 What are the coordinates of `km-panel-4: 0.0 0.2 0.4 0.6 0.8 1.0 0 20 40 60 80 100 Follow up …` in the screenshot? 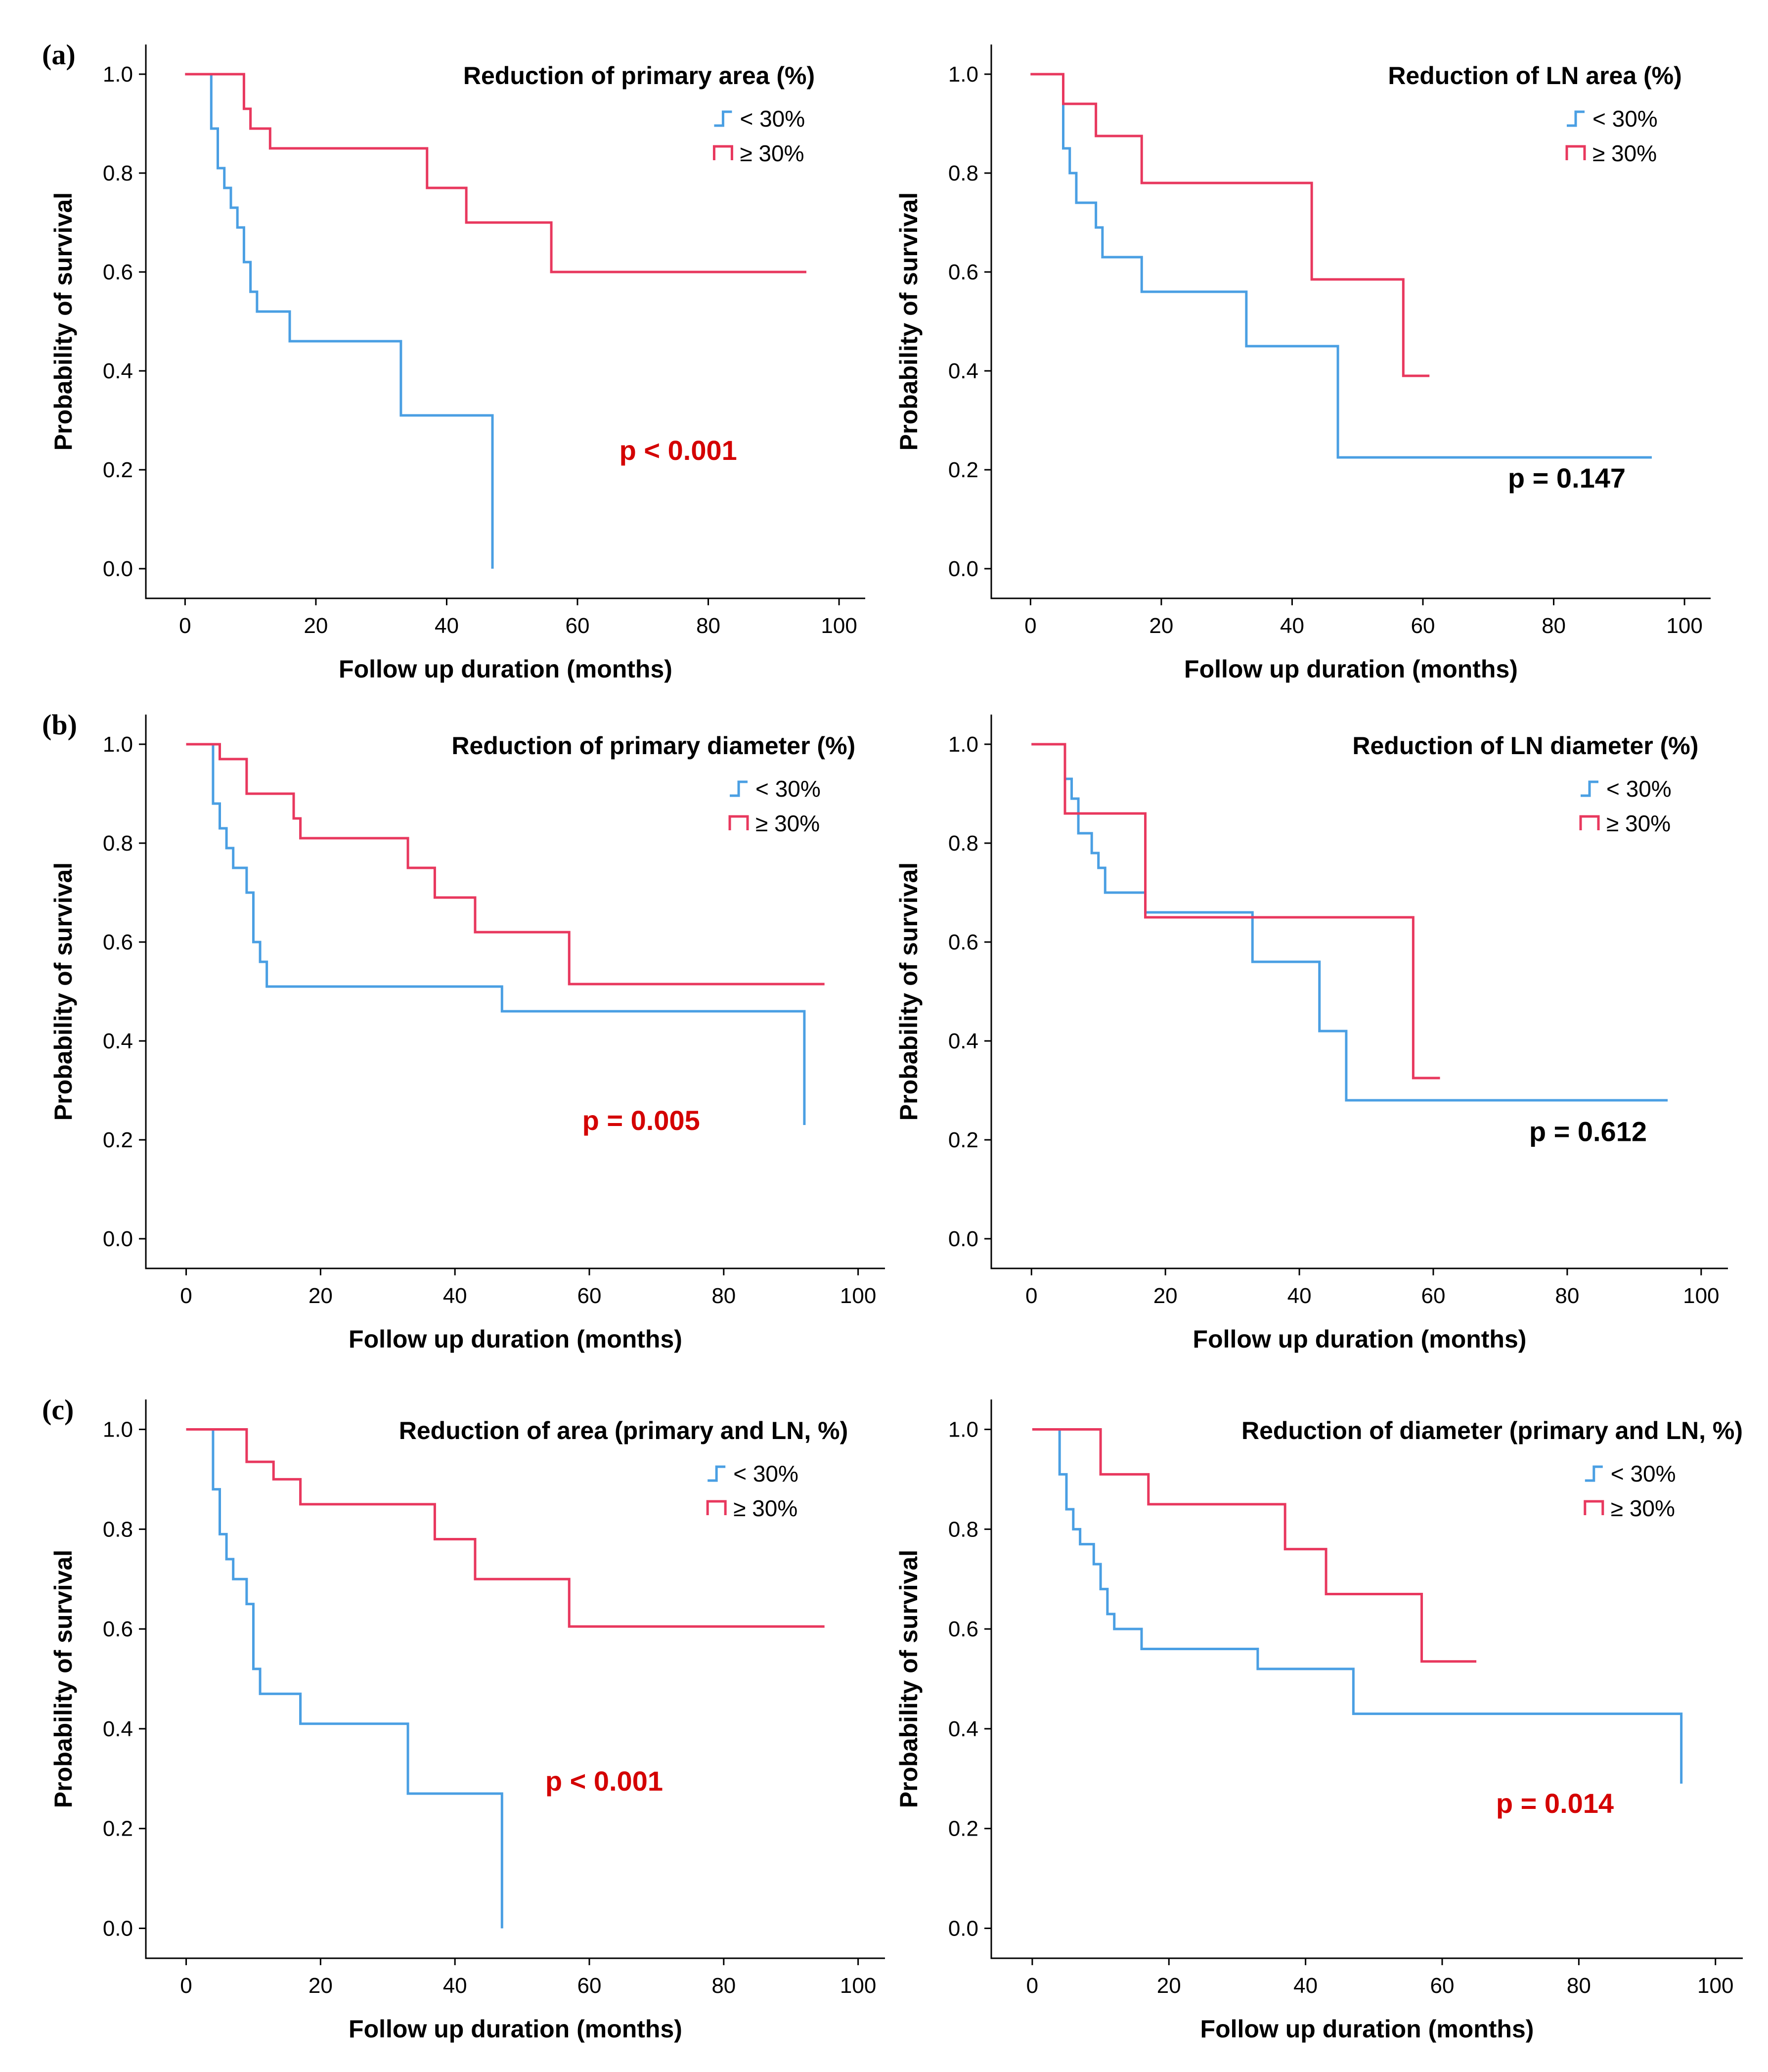 It's located at (1311, 1034).